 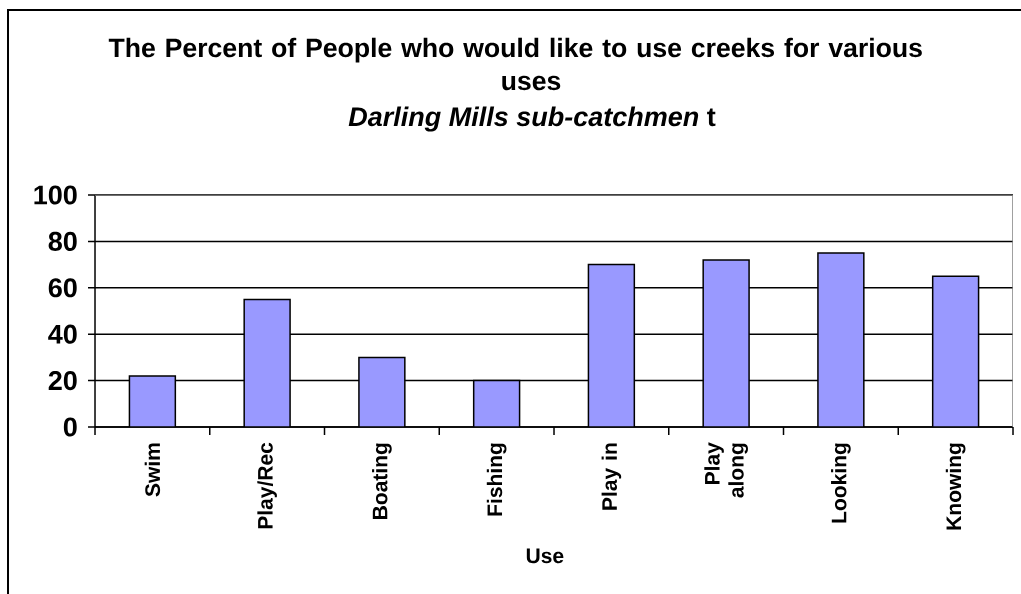 I want to click on x-tick-label: Play in, so click(x=611, y=476).